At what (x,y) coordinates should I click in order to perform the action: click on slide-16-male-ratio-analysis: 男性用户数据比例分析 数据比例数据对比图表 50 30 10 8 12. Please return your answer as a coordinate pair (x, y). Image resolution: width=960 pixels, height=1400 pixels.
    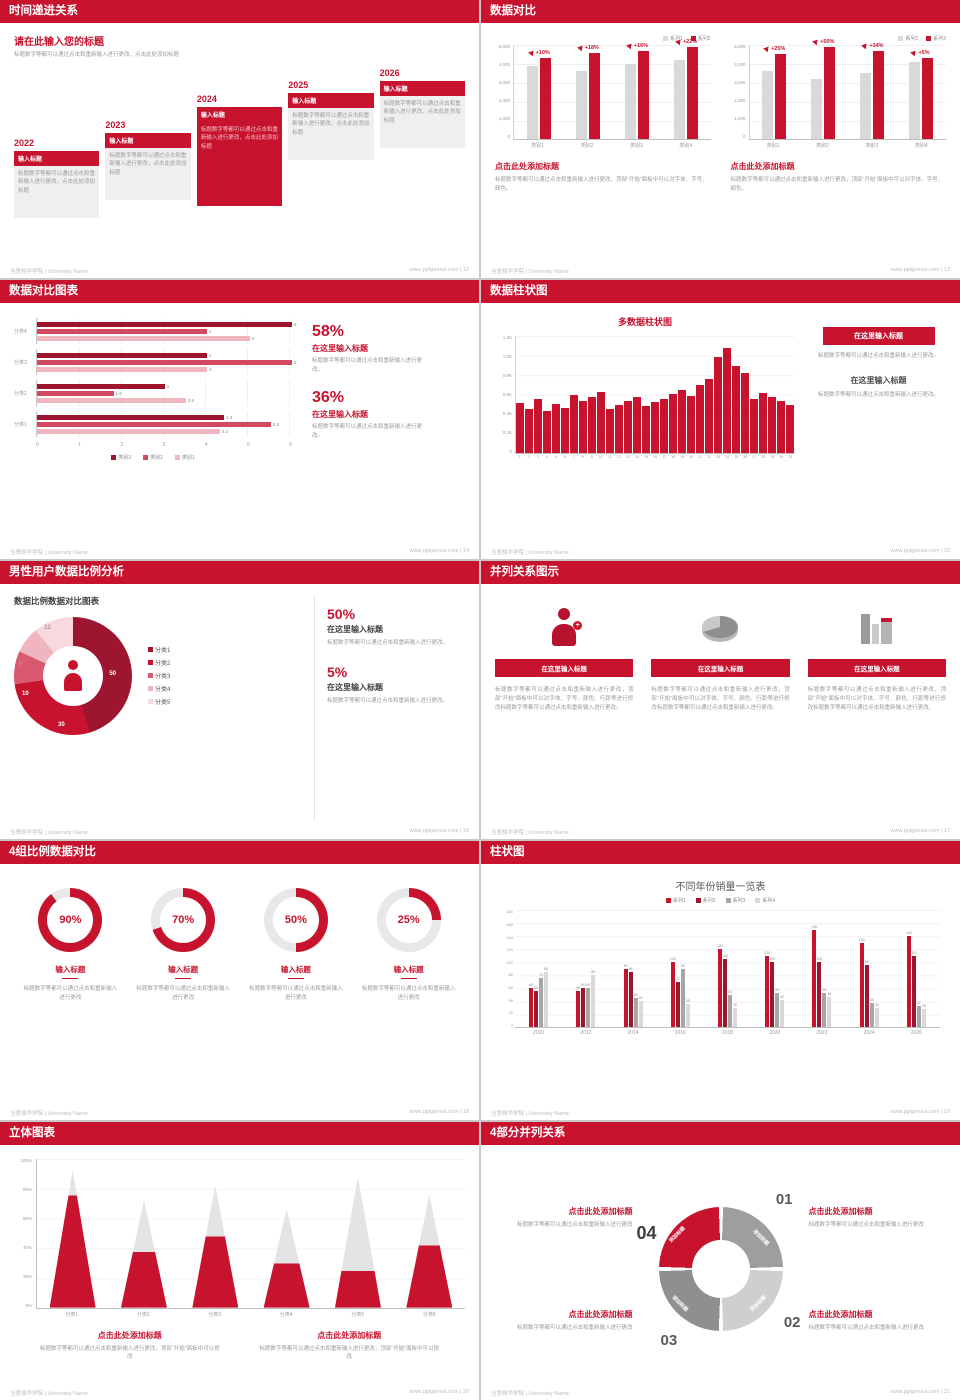
    Looking at the image, I should click on (239, 700).